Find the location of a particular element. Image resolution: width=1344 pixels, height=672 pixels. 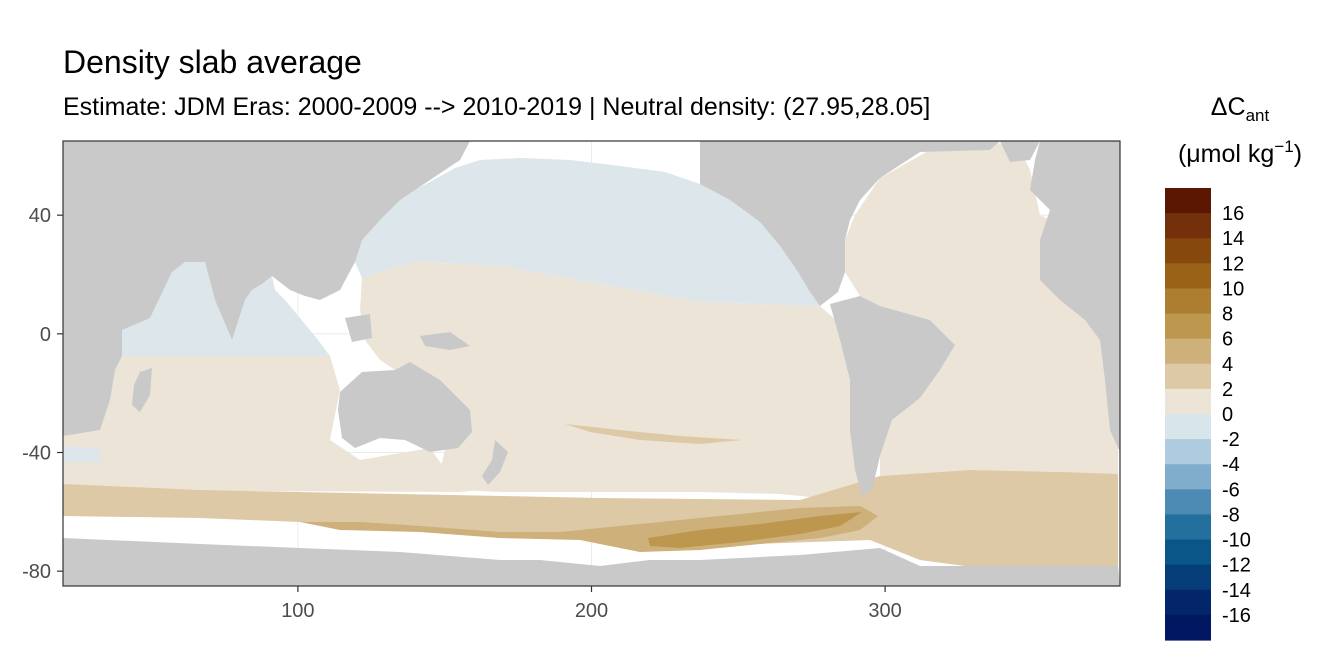

region-north-pacific is located at coordinates (587, 232).